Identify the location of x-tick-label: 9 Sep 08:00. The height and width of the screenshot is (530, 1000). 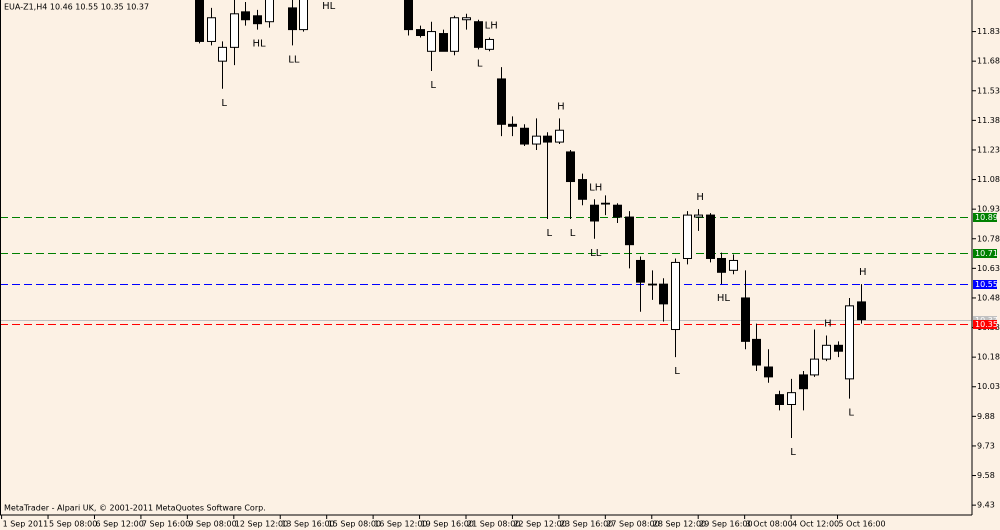
(212, 524).